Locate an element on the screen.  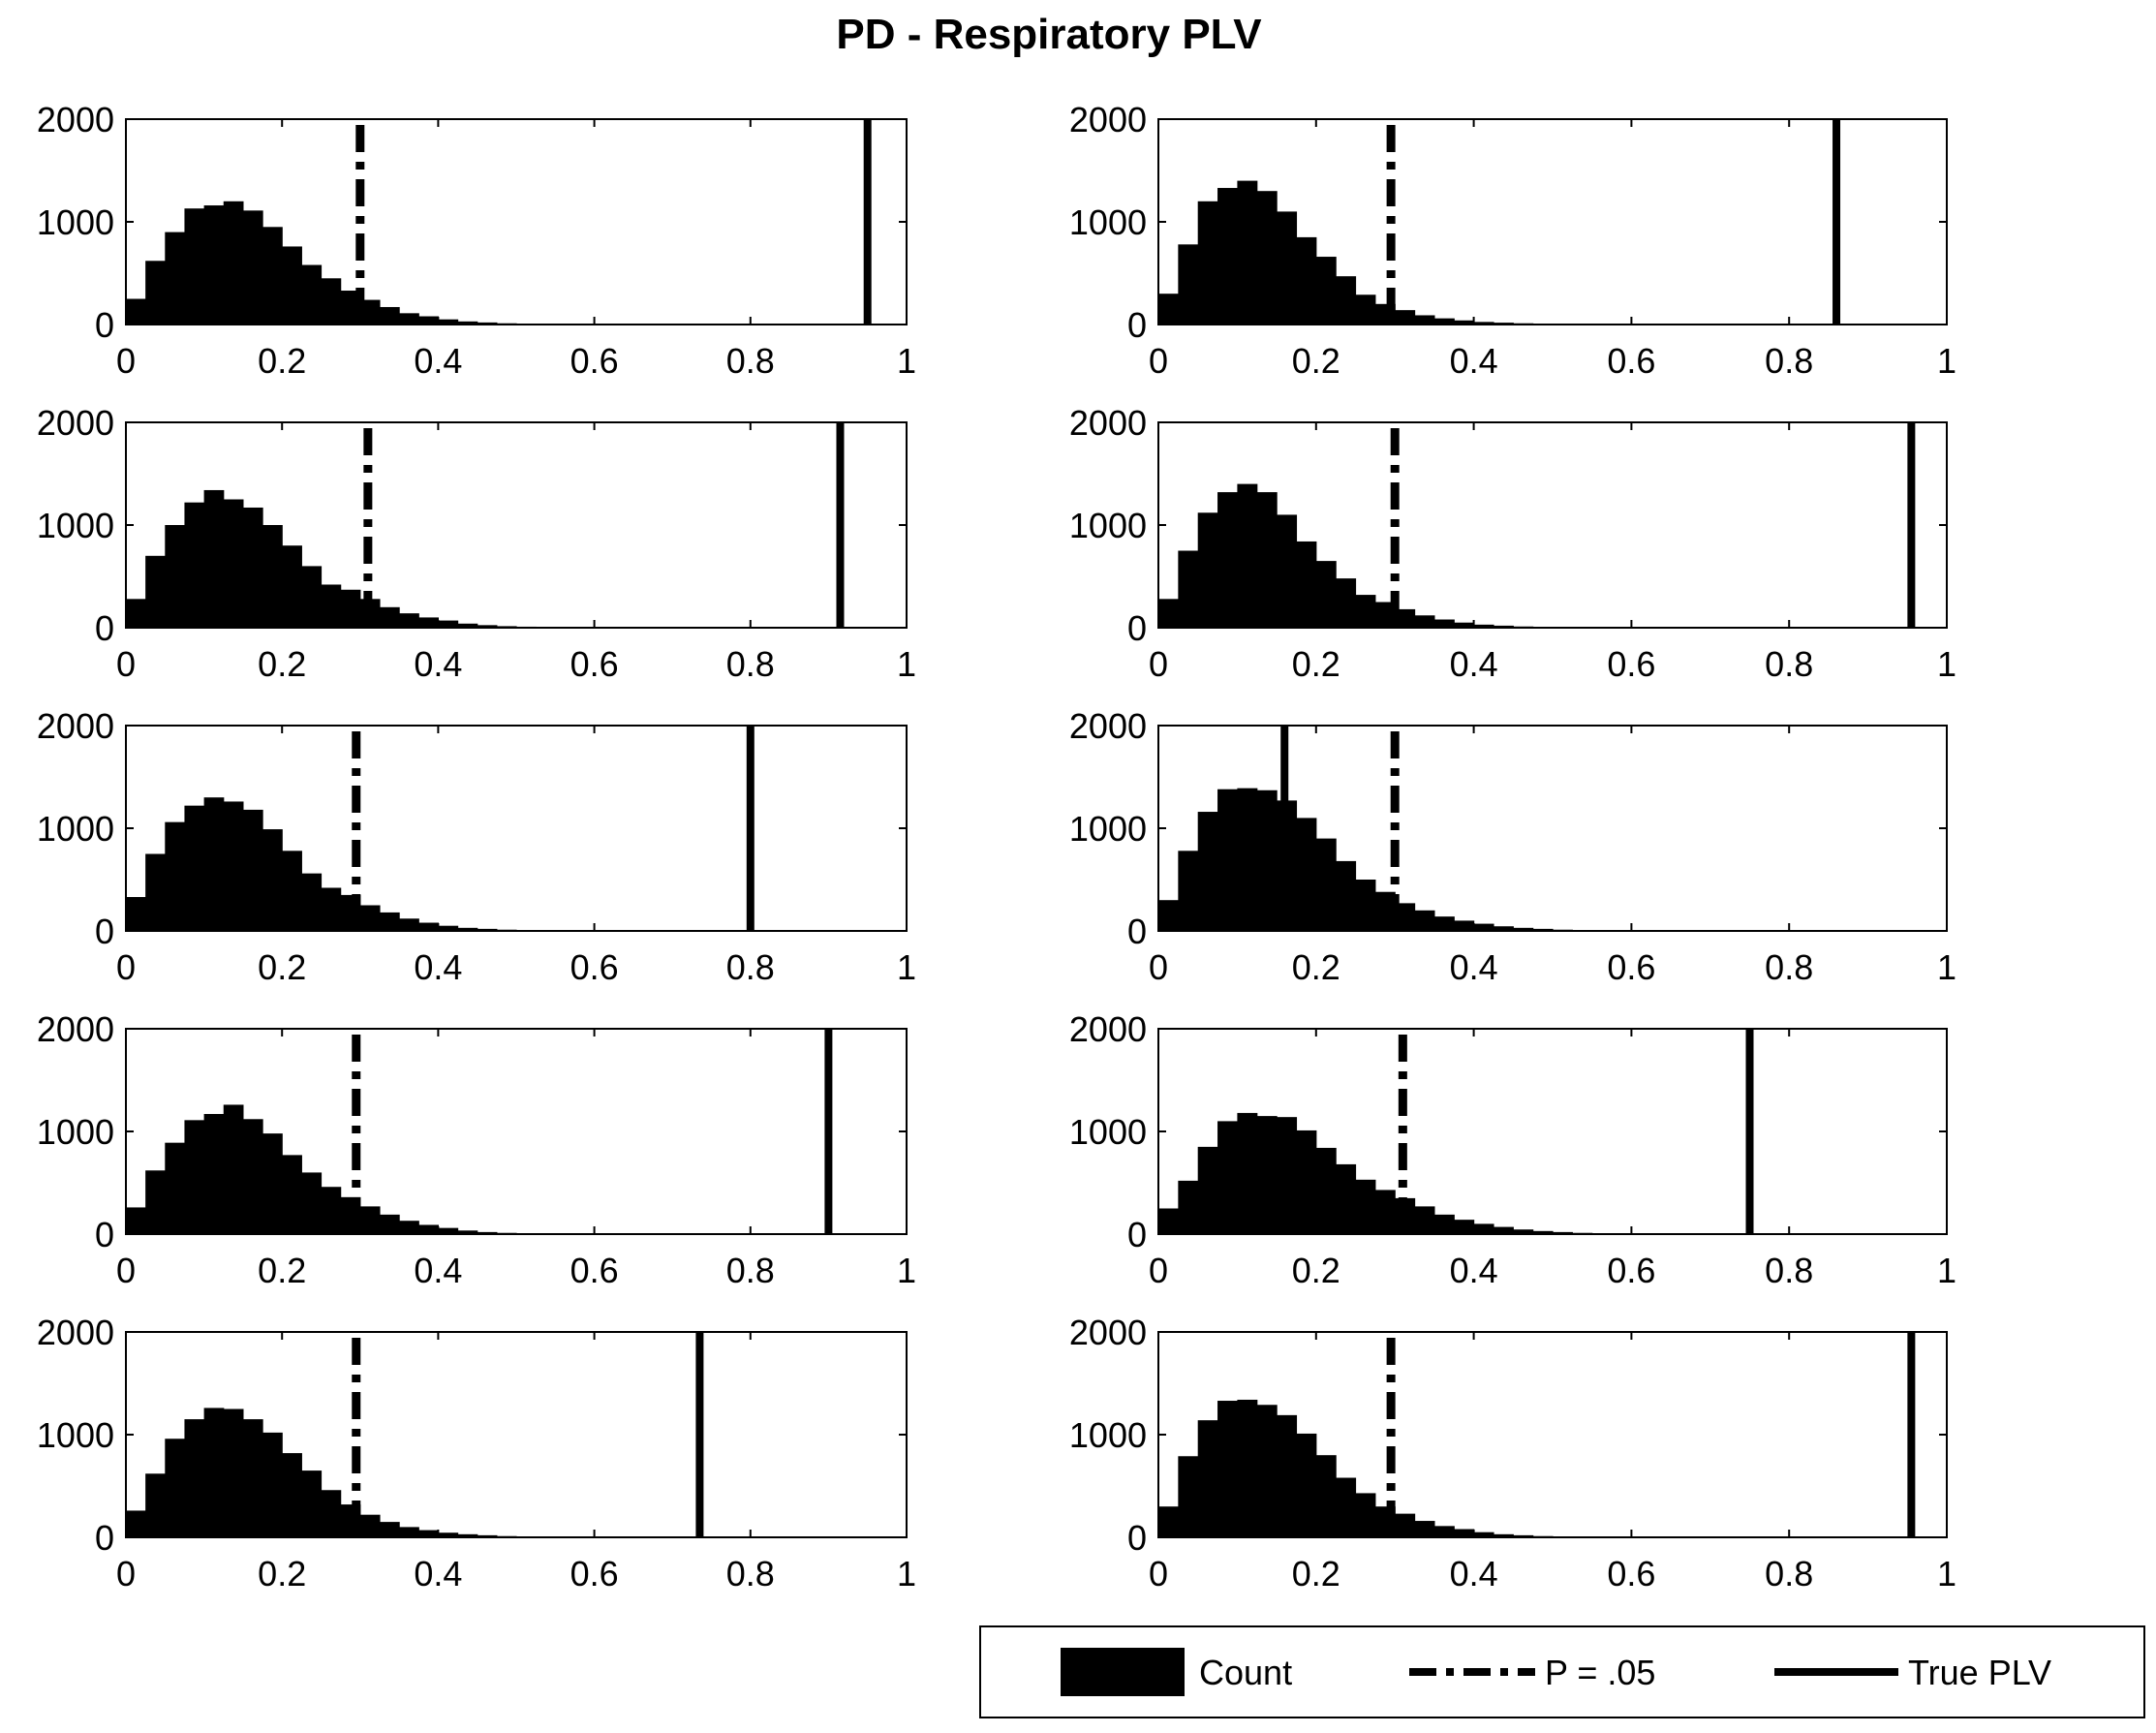
chart-title: PD - Respiratory PLV is located at coordinates (1049, 34).